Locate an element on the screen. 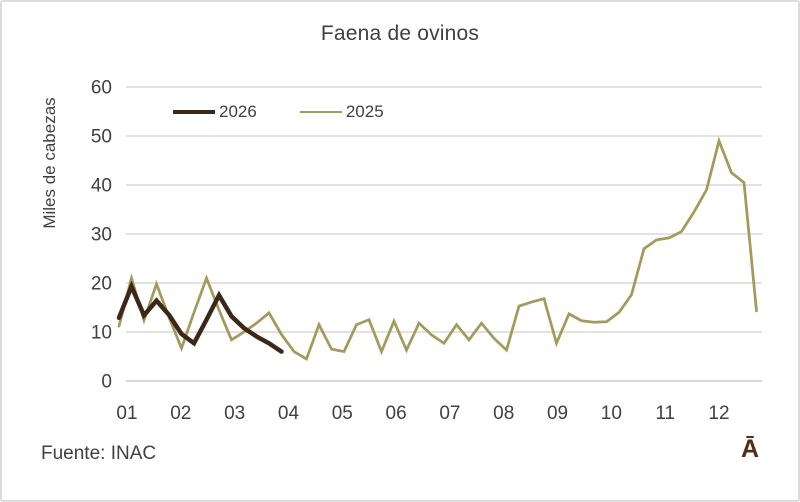  legend-item-2025: 2025 is located at coordinates (341, 112).